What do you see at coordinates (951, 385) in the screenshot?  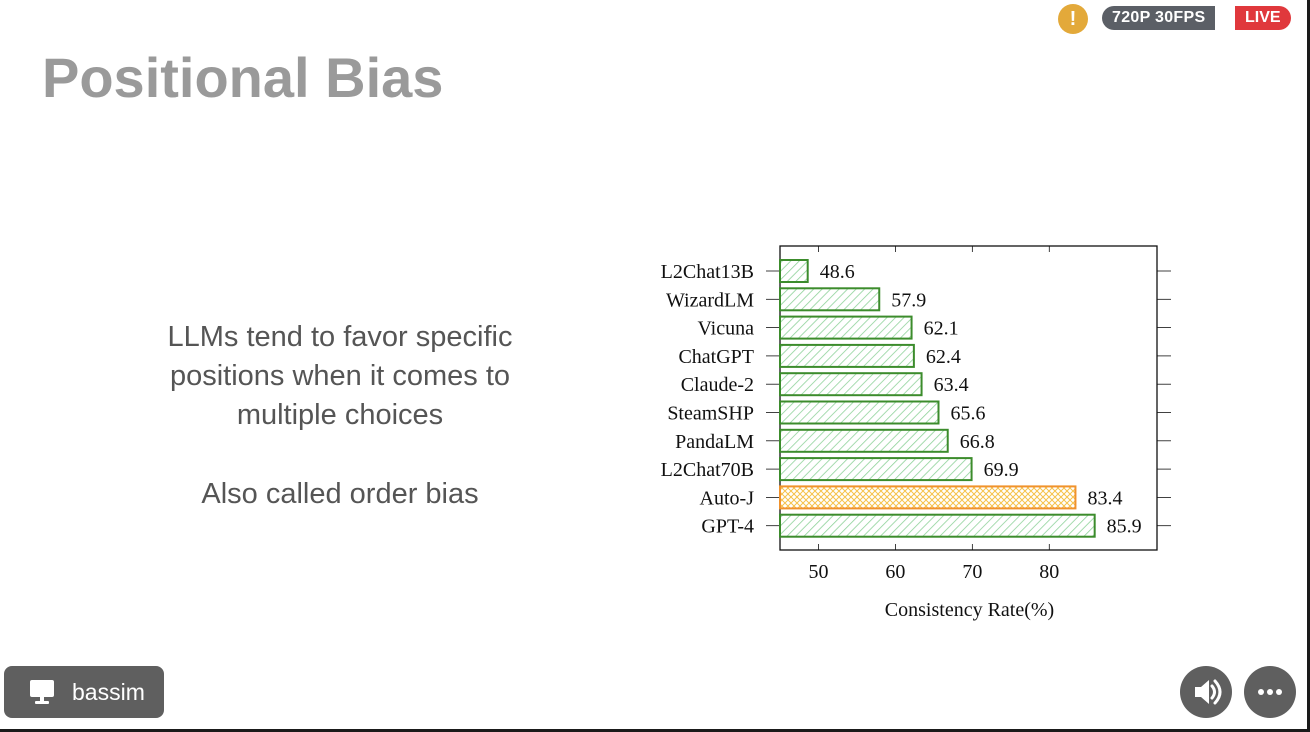 I see `value-label: 63.4` at bounding box center [951, 385].